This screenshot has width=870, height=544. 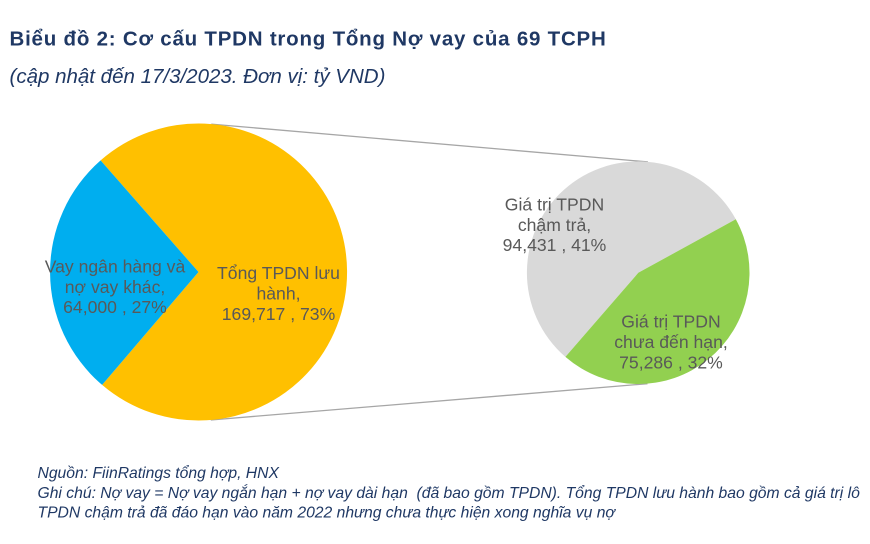 I want to click on svg-text: hành,, so click(x=278, y=294).